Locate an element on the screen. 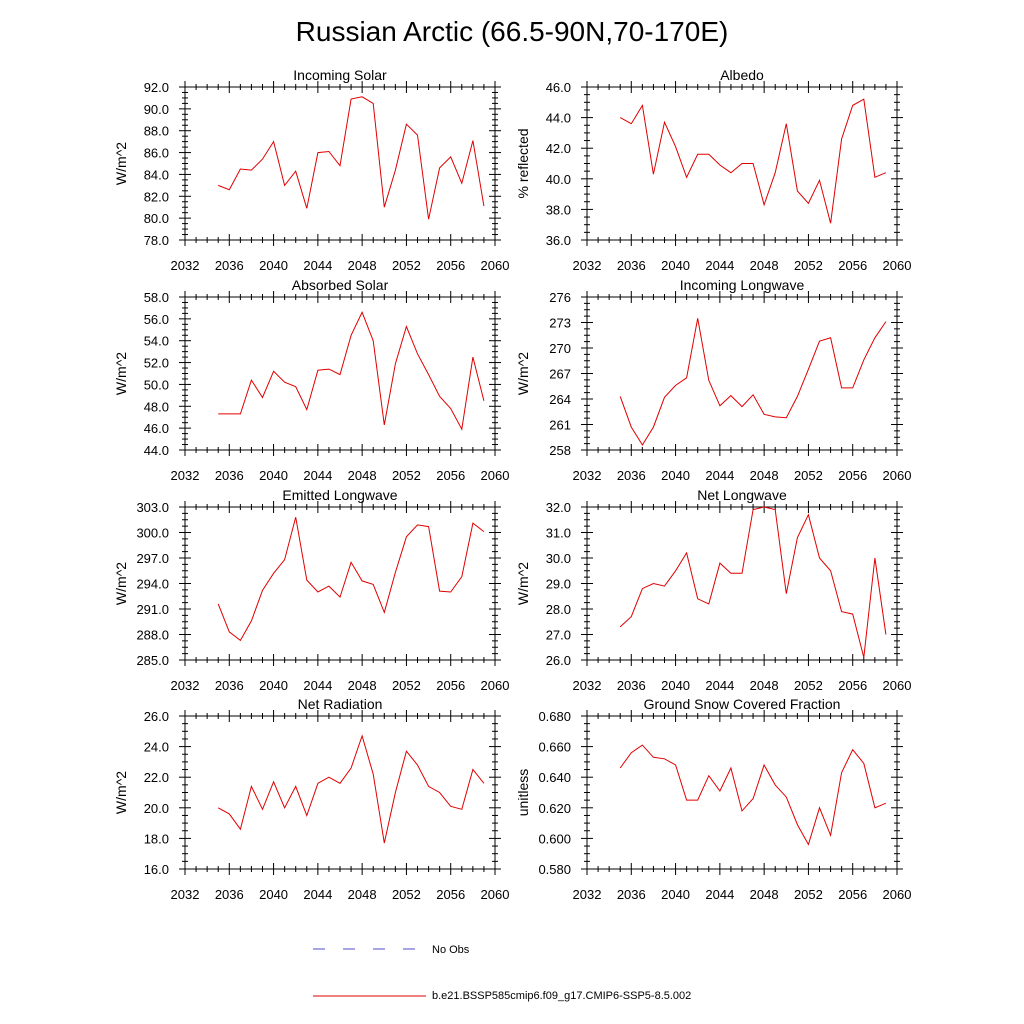 The image size is (1024, 1024). y-tick-label: 20.0 is located at coordinates (156, 808).